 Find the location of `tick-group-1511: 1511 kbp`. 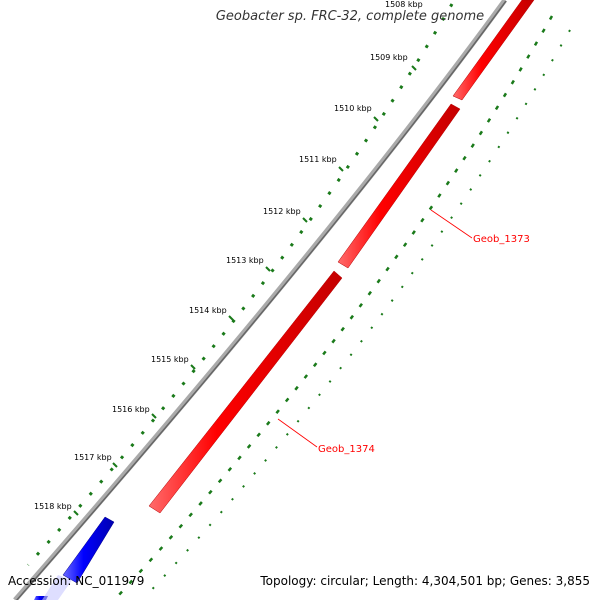

tick-group-1511: 1511 kbp is located at coordinates (321, 163).